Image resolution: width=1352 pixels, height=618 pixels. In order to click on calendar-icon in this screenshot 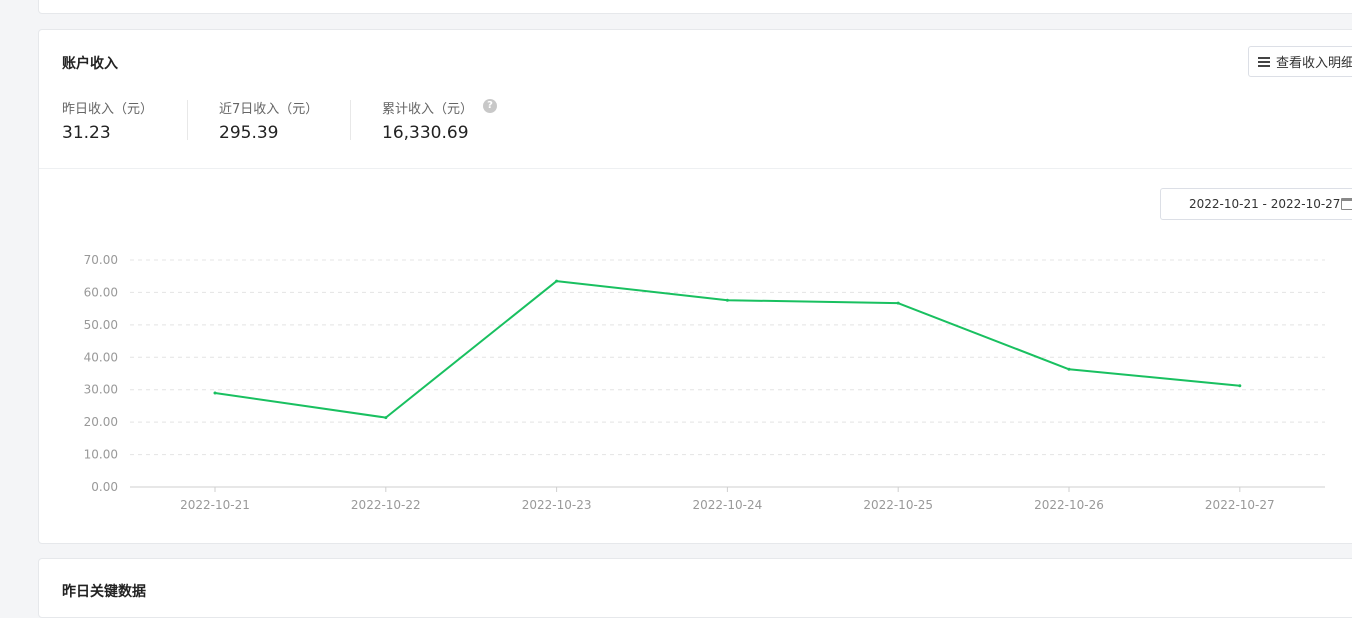, I will do `click(1346, 204)`.